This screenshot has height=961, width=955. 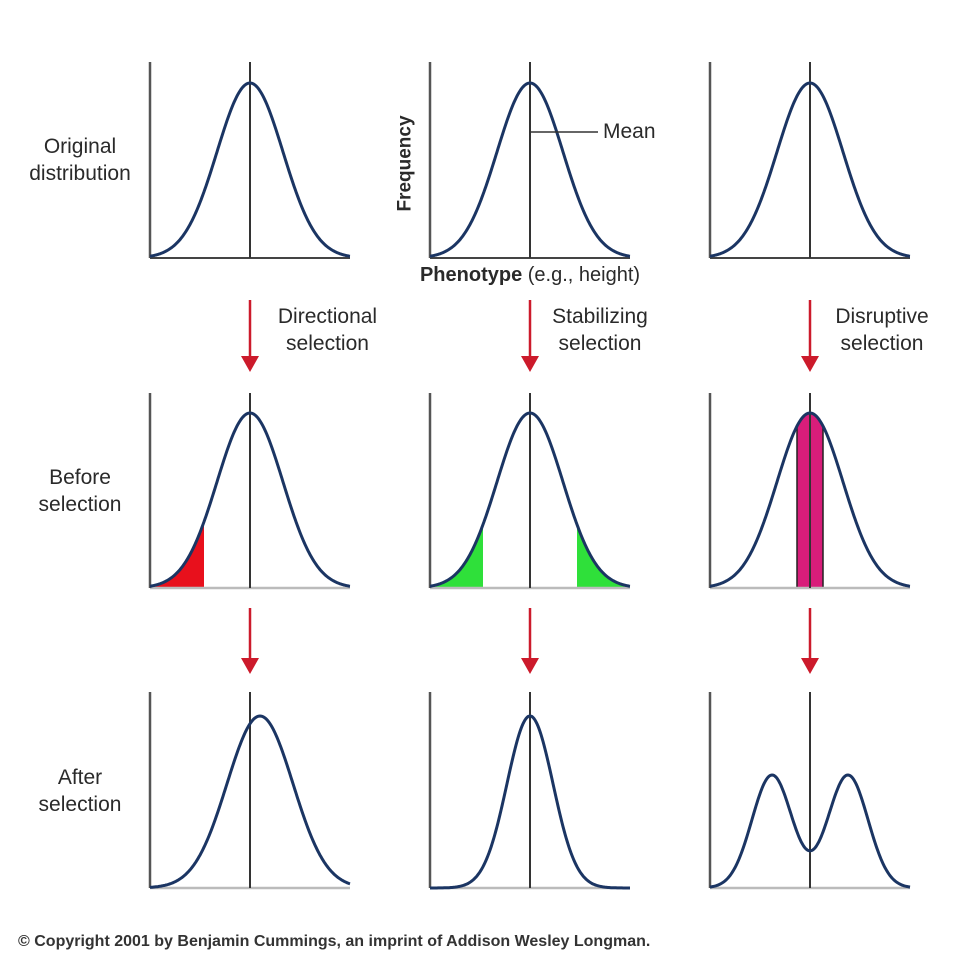 What do you see at coordinates (600, 330) in the screenshot?
I see `label-stabilizing: Stabilizing selection` at bounding box center [600, 330].